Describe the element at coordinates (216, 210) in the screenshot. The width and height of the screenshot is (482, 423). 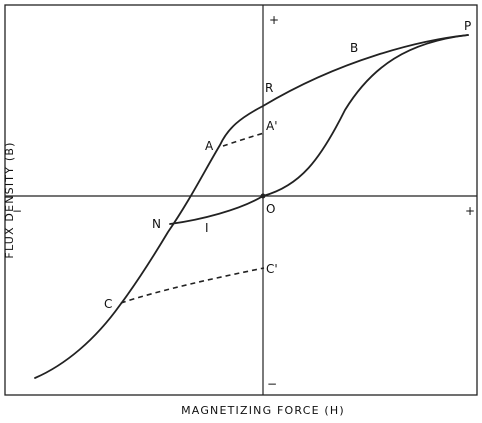
I see `recoil-curve-n-o` at that location.